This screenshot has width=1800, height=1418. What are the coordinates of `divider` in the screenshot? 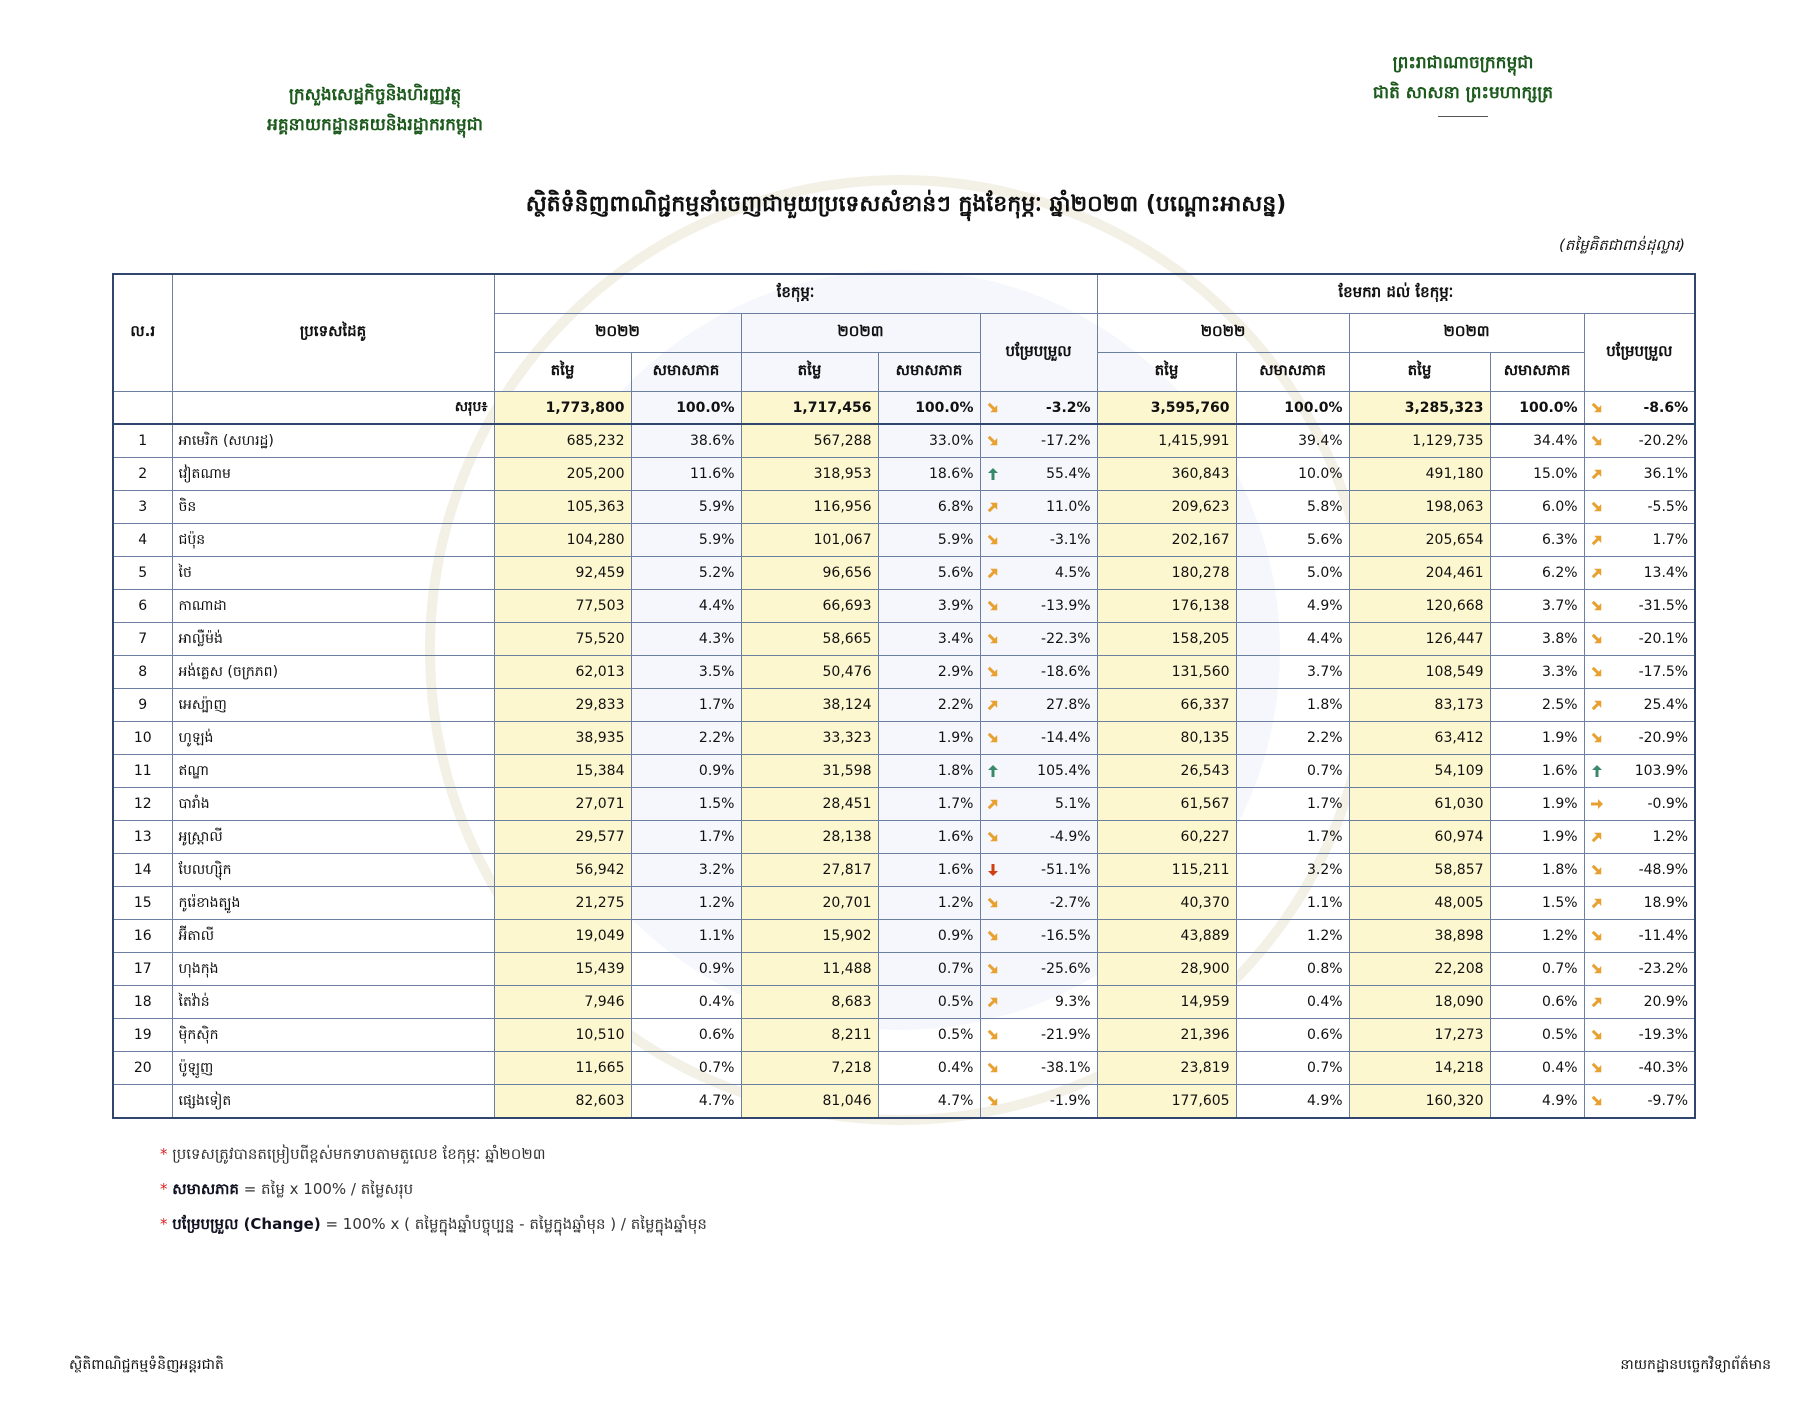 It's located at (1463, 116).